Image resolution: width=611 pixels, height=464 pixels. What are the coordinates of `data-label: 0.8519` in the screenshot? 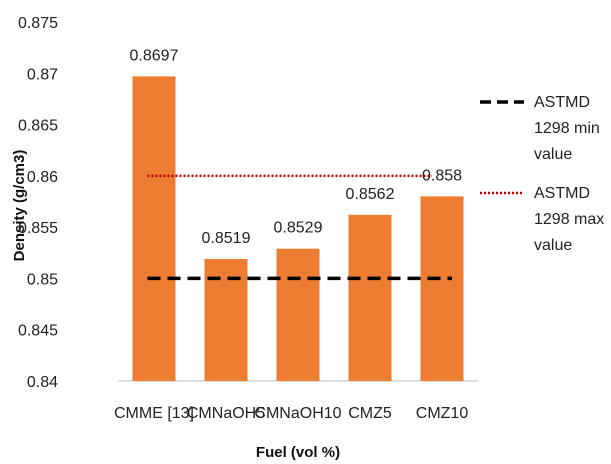 It's located at (226, 238).